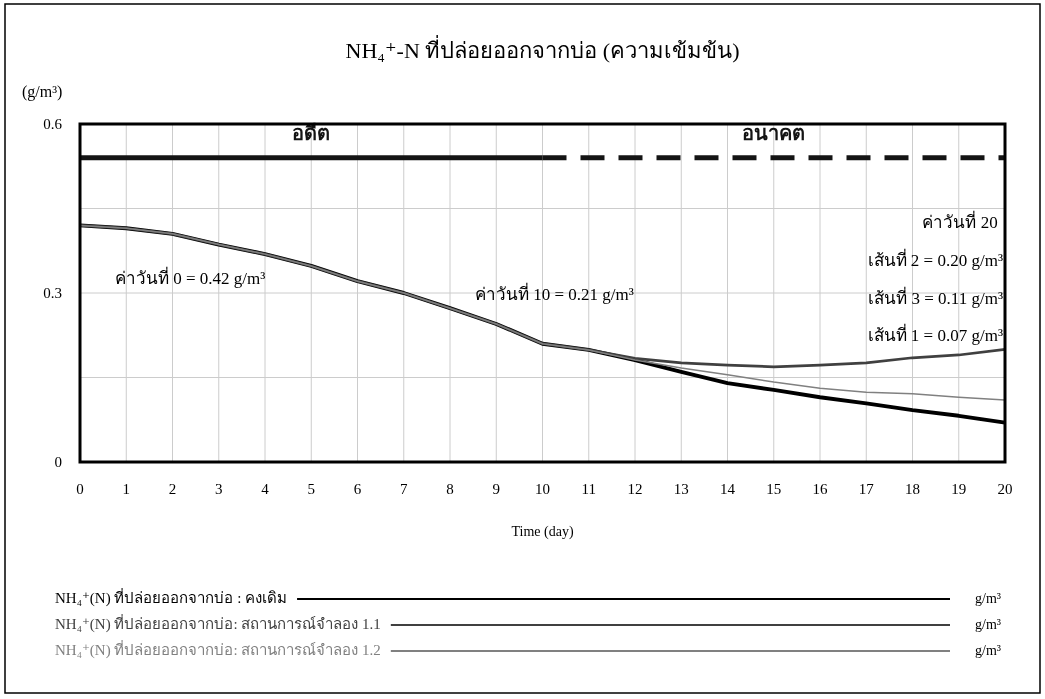 Image resolution: width=1045 pixels, height=699 pixels. I want to click on x-tick-label: 0, so click(80, 489).